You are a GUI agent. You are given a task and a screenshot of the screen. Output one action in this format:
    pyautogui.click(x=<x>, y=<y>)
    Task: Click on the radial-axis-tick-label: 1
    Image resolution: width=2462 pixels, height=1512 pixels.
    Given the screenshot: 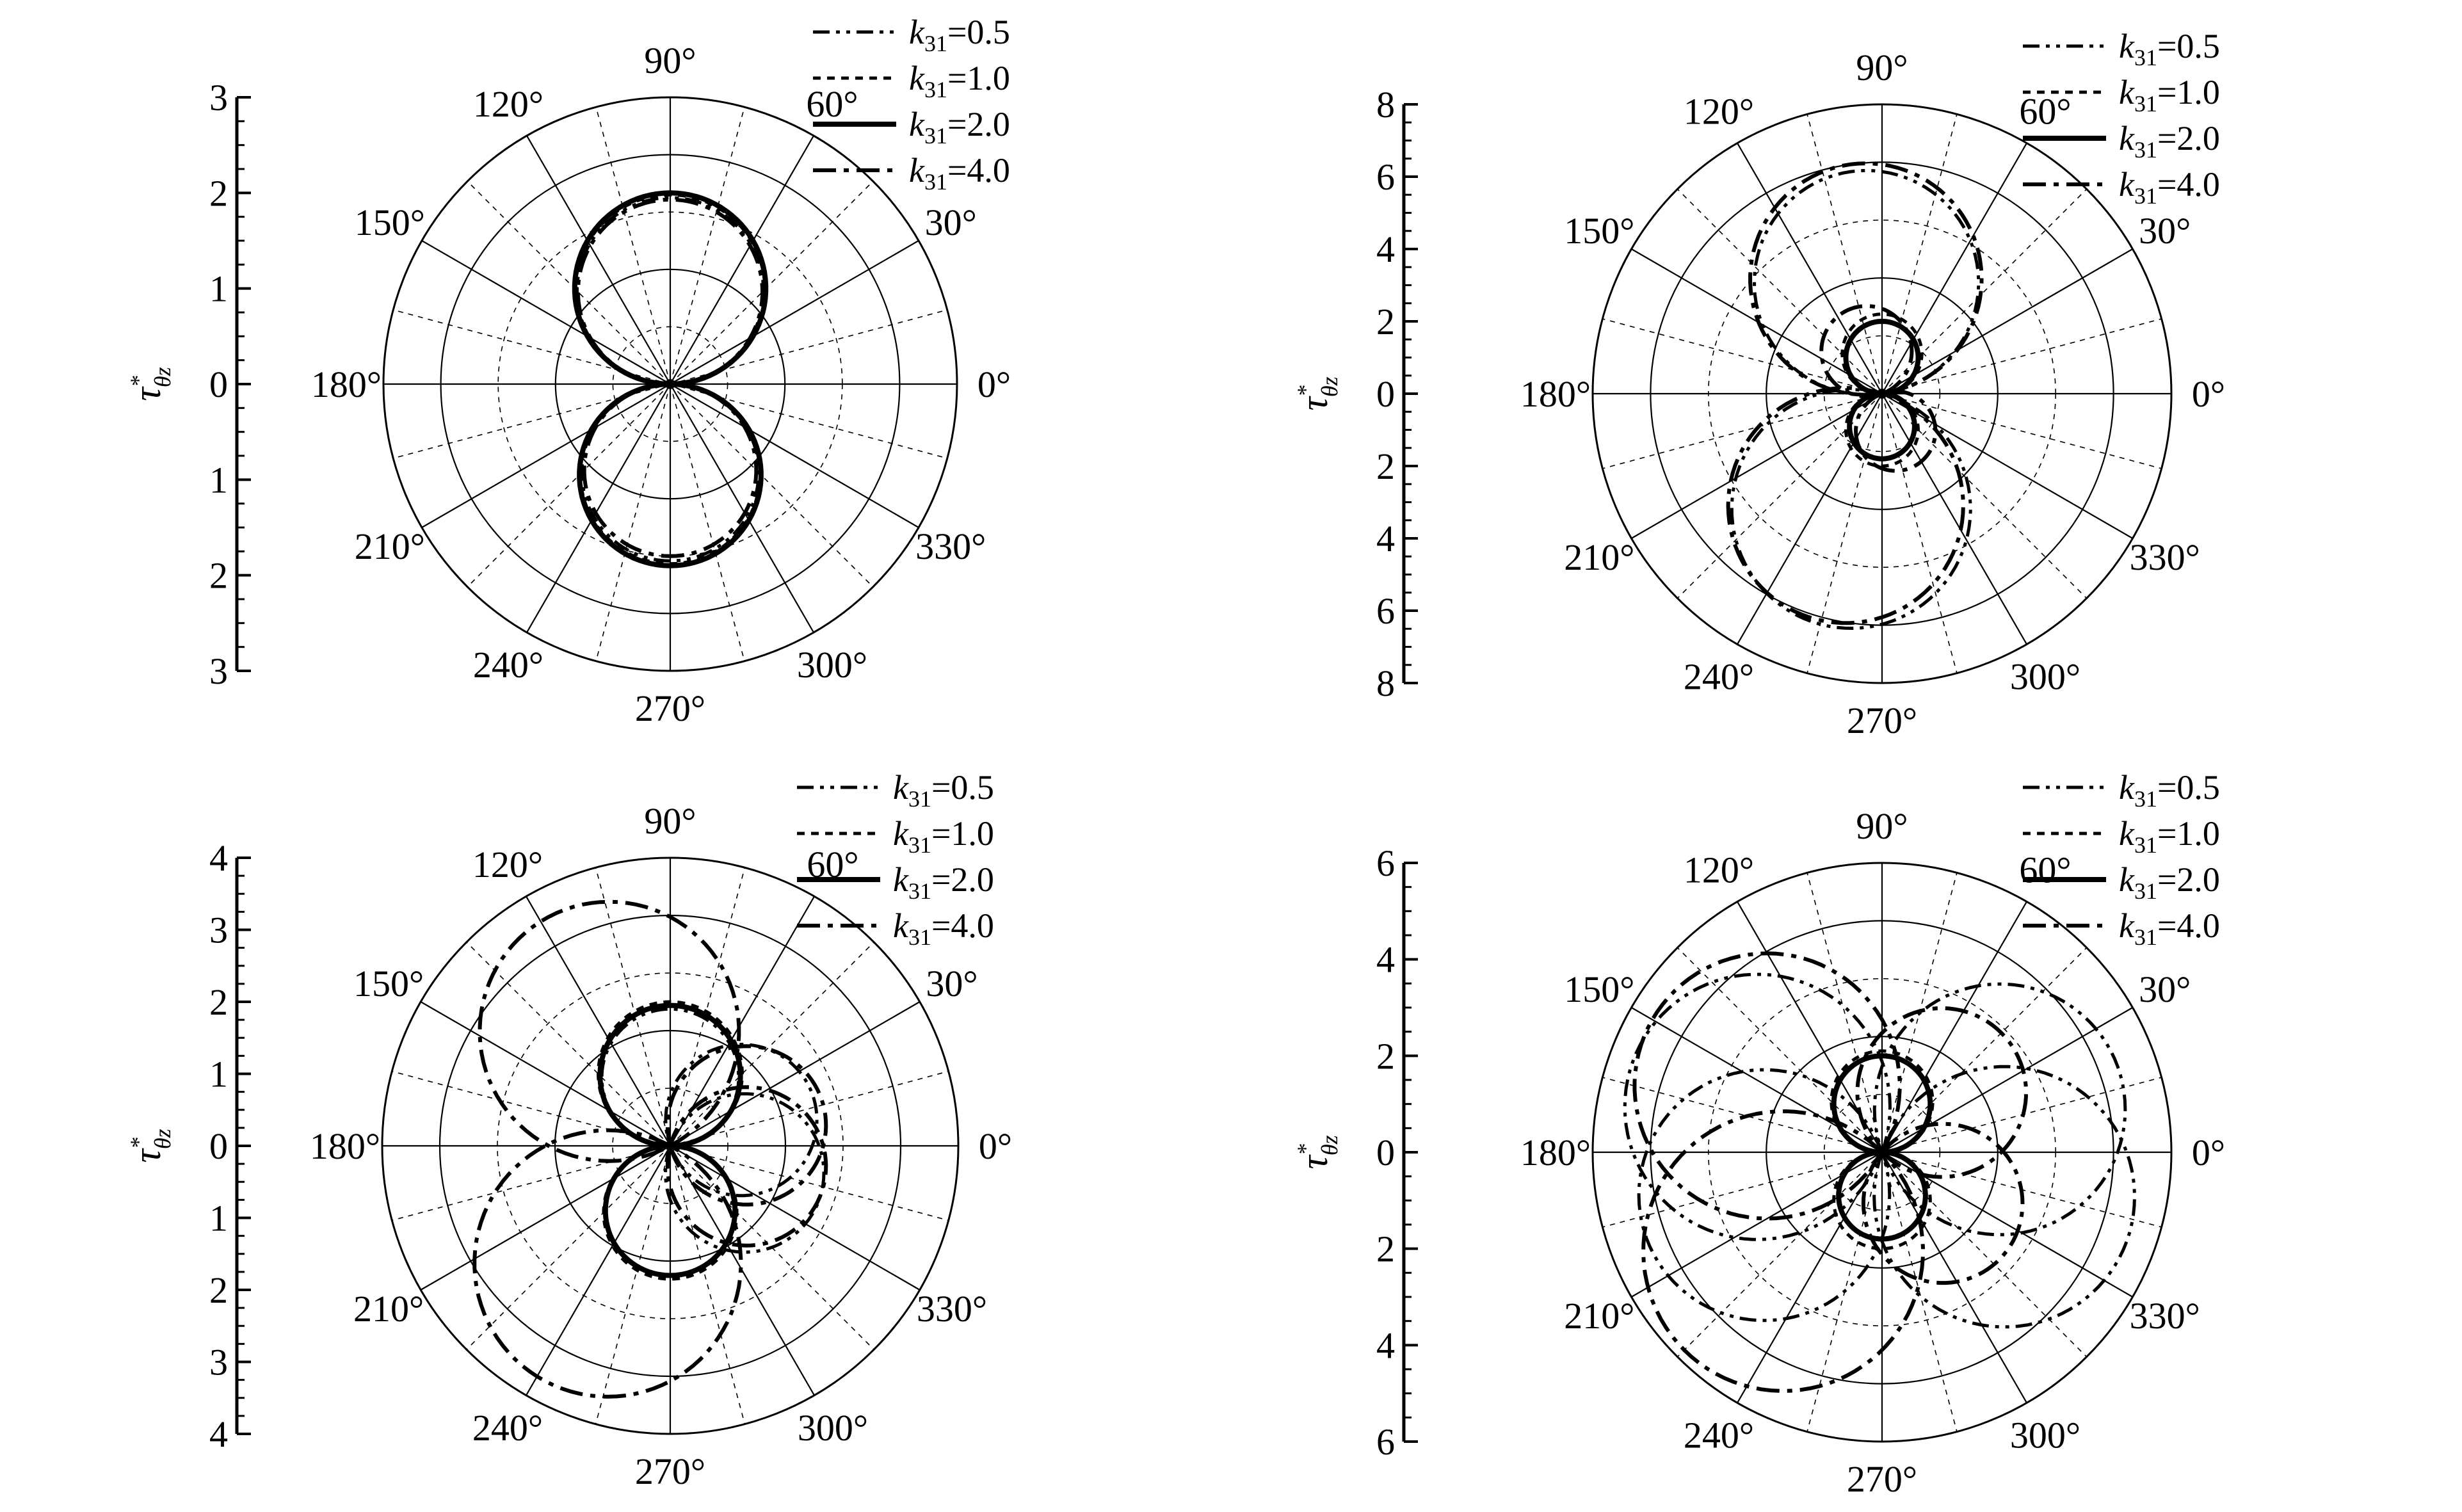 What is the action you would take?
    pyautogui.click(x=219, y=289)
    